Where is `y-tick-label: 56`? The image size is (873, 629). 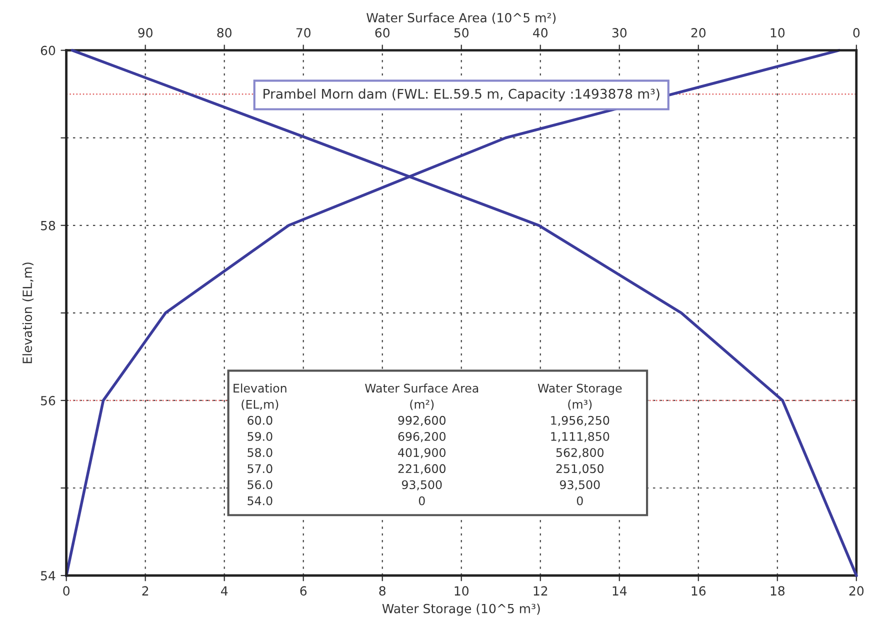 y-tick-label: 56 is located at coordinates (48, 401).